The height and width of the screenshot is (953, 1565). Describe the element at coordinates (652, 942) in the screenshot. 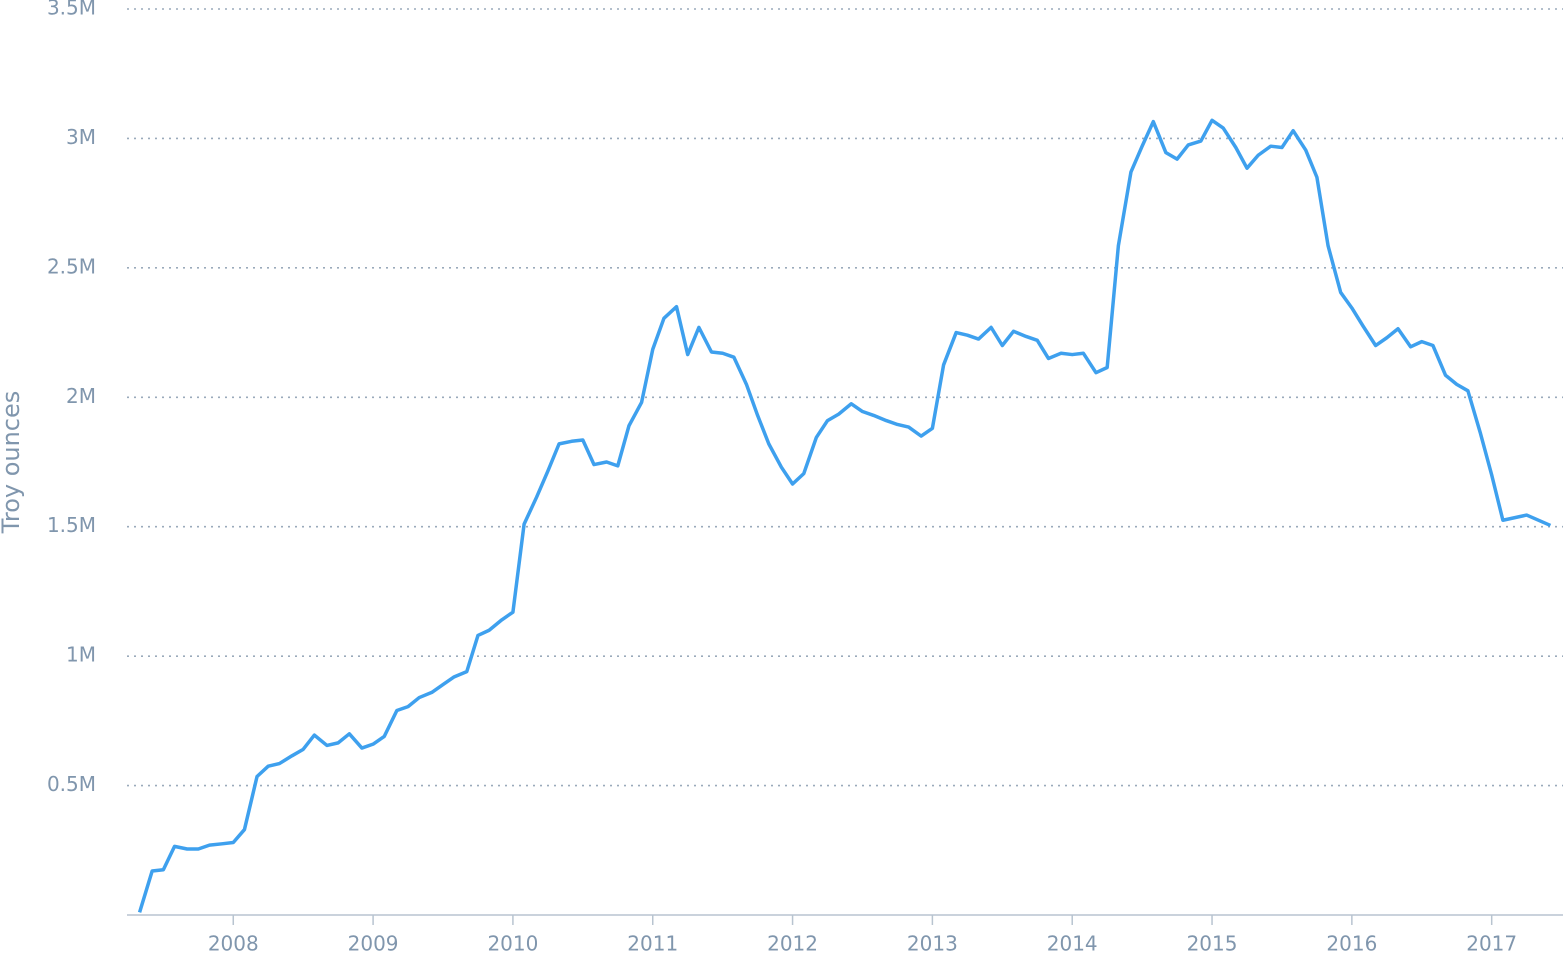

I see `x-tick-label: 2011` at that location.